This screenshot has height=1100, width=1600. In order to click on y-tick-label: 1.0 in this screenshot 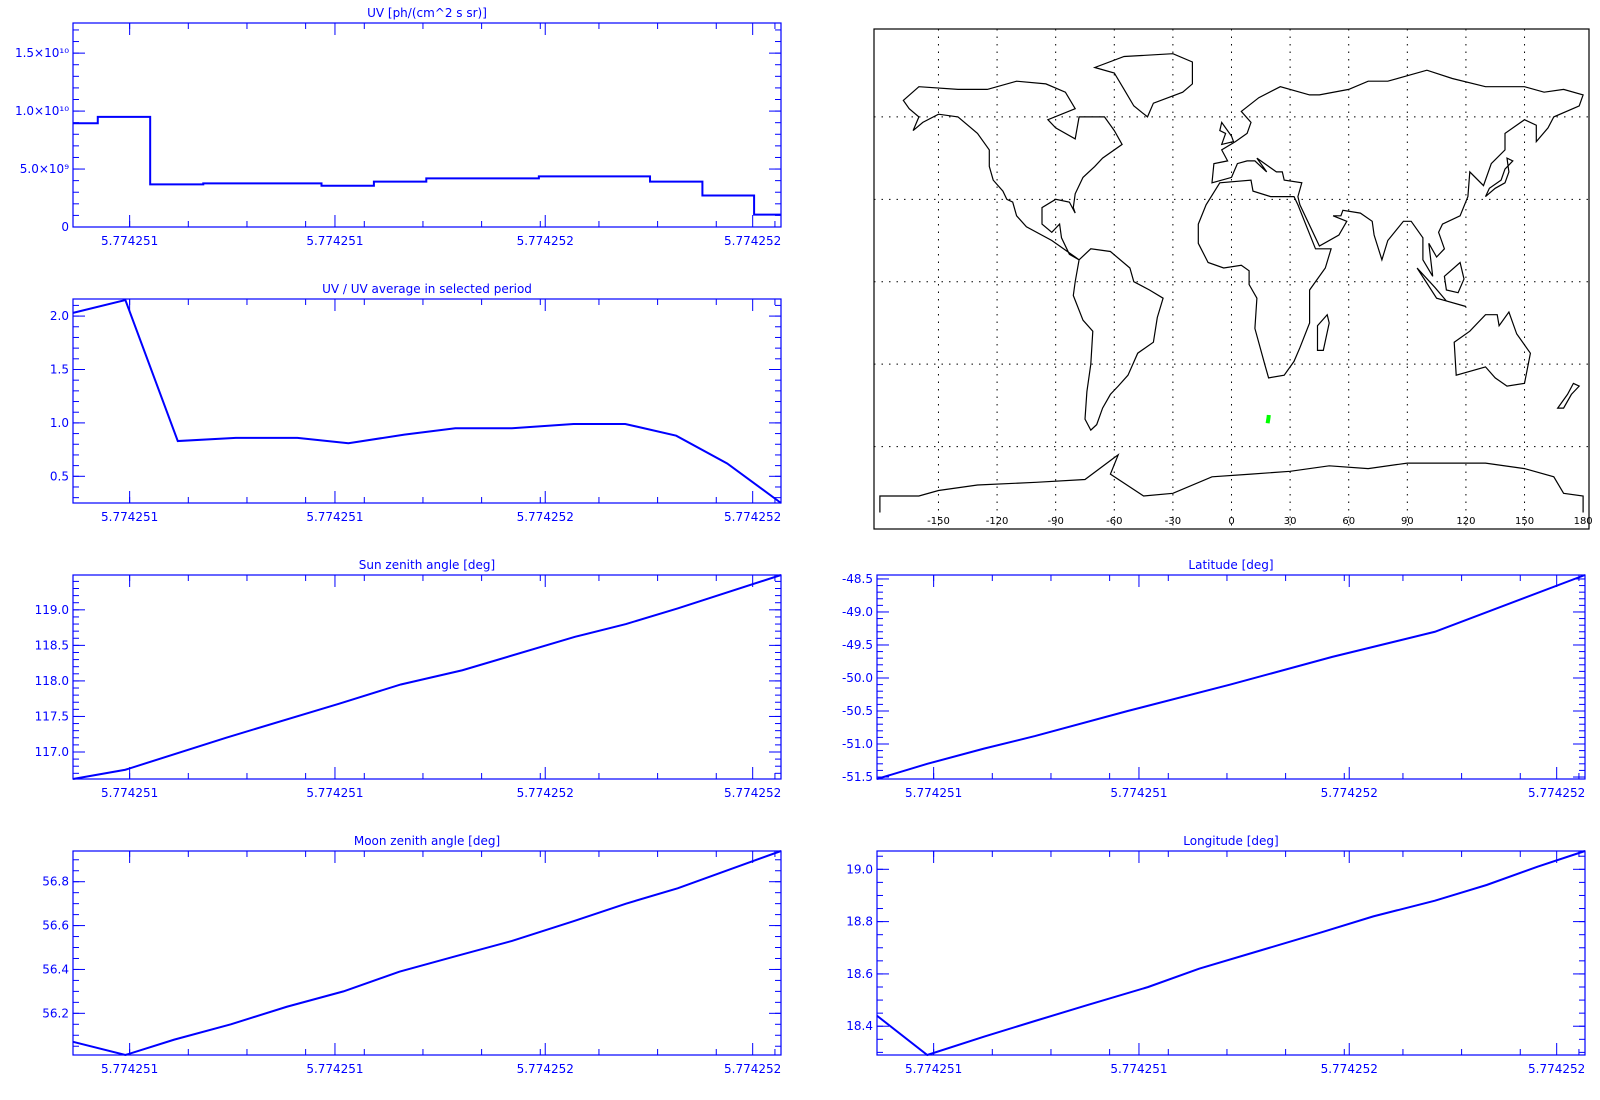, I will do `click(59, 423)`.